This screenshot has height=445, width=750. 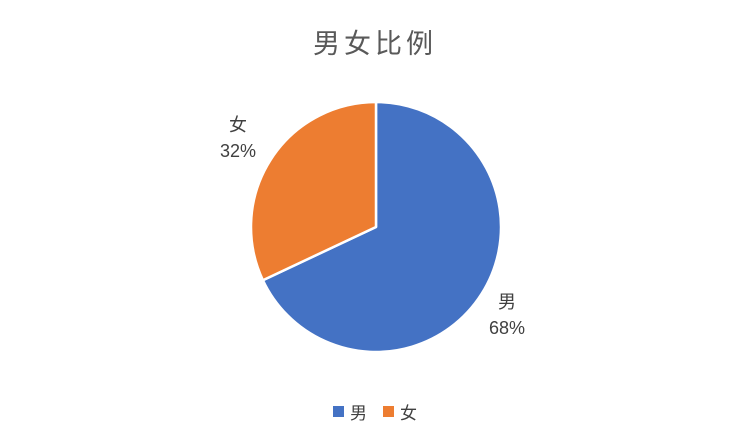 I want to click on data-label-female: 女 32%, so click(x=238, y=138).